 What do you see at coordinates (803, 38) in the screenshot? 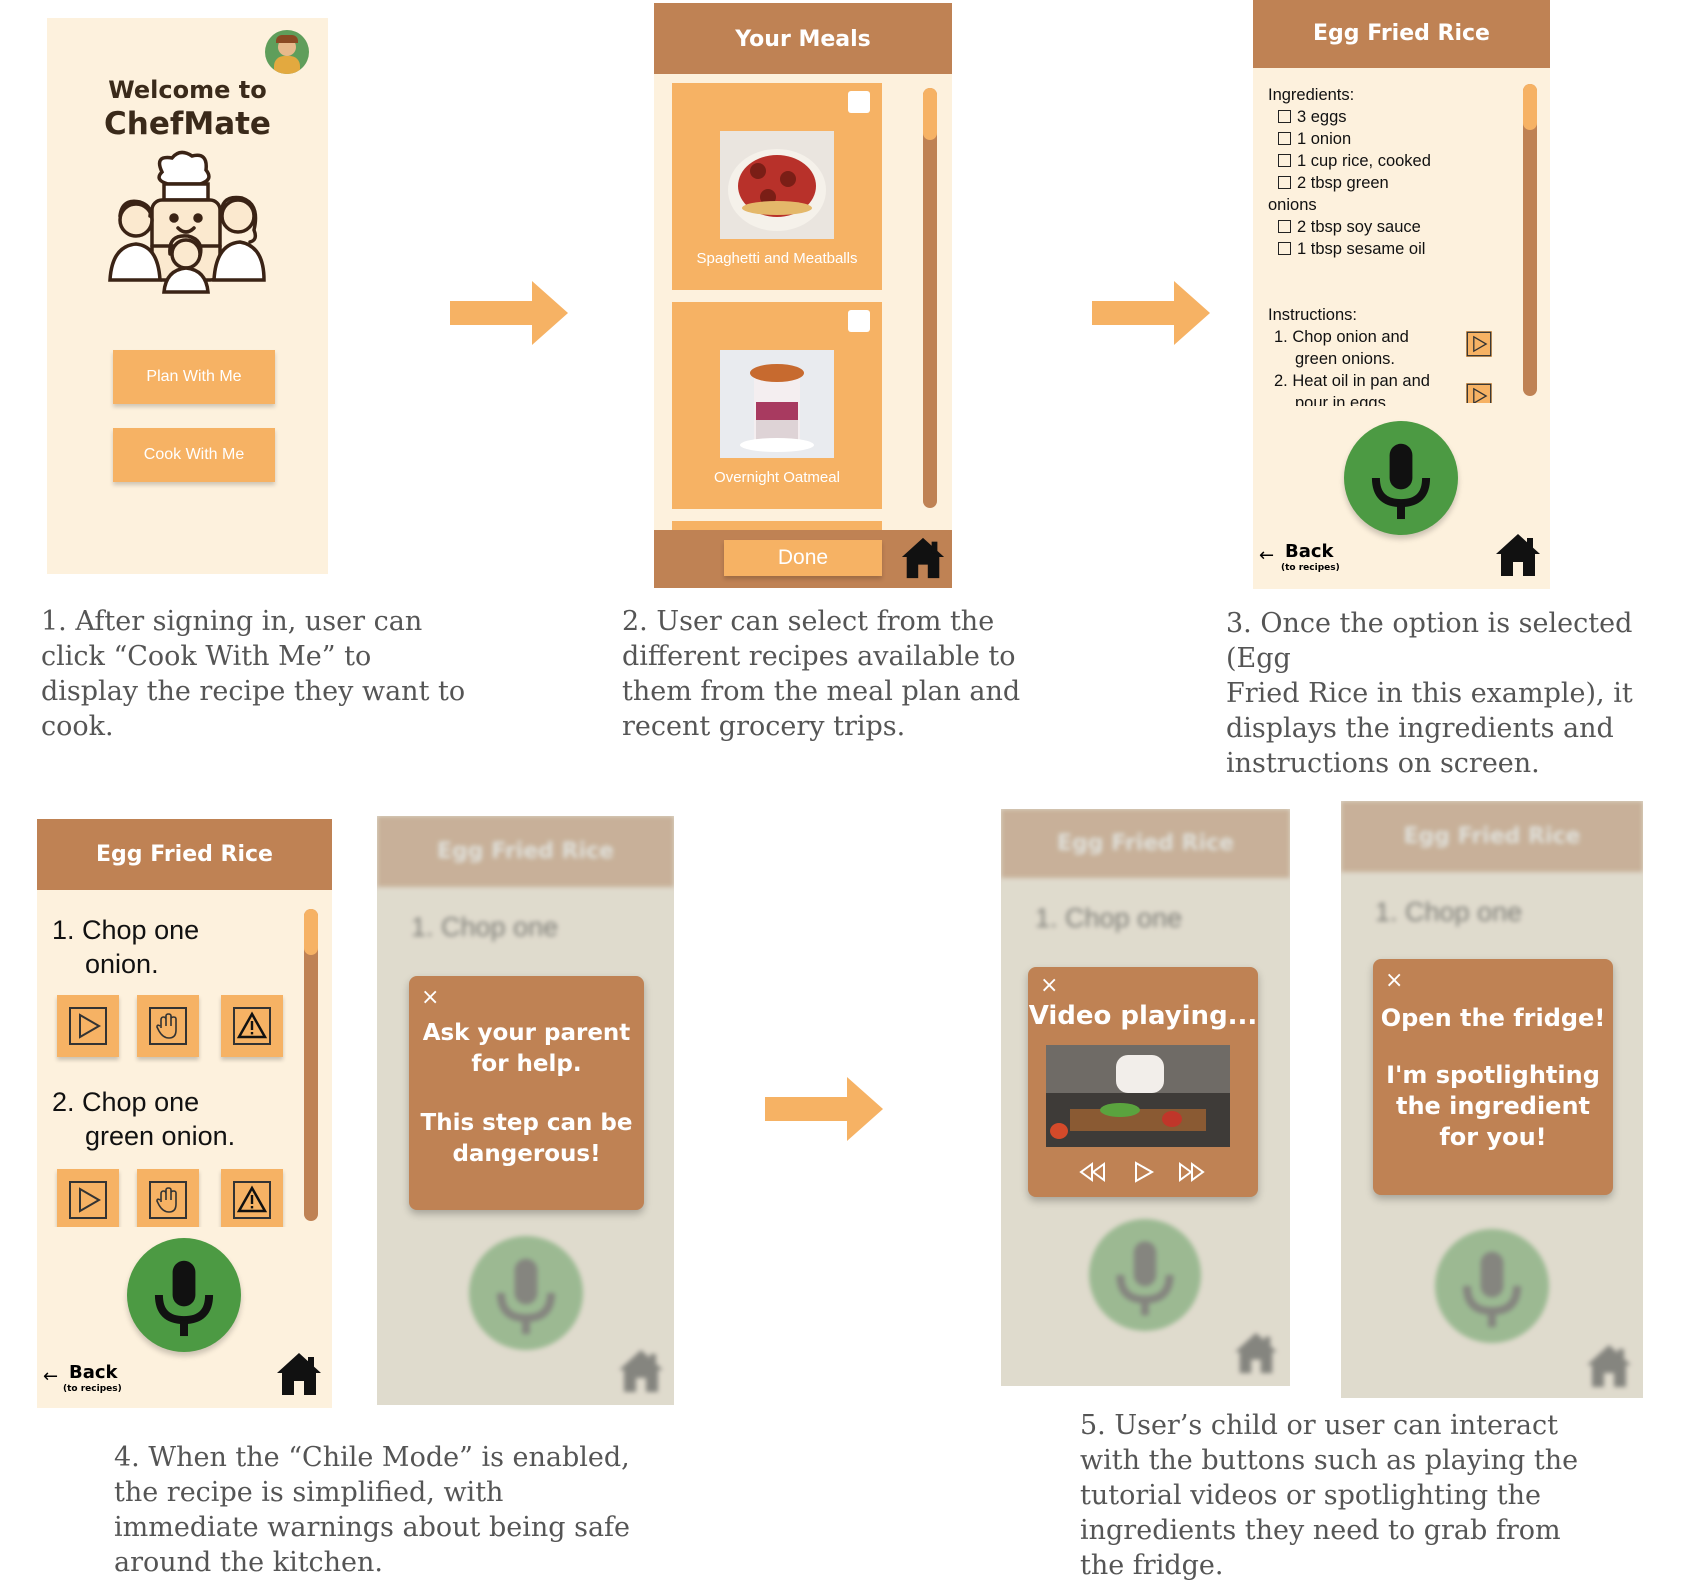
I see `page-title: Your Meals` at bounding box center [803, 38].